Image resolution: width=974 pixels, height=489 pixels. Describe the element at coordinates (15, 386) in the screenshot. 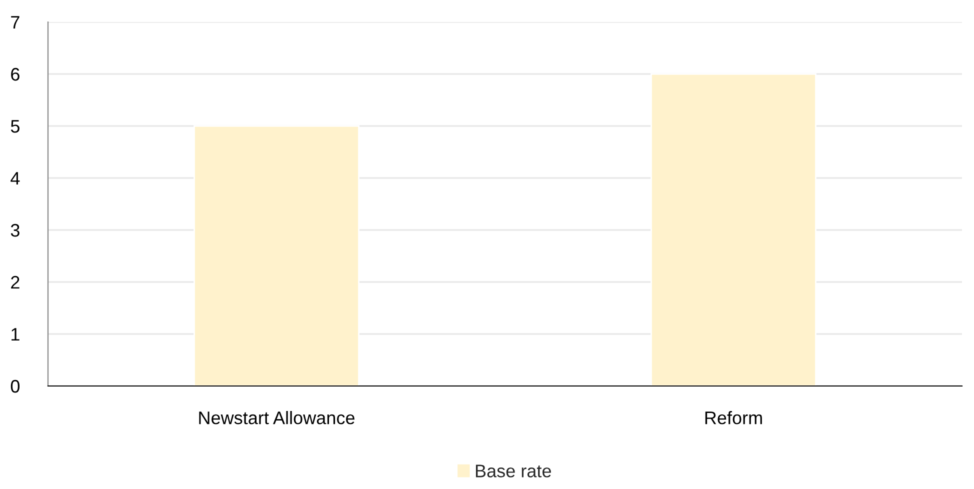

I see `y-tick-label: 0` at that location.